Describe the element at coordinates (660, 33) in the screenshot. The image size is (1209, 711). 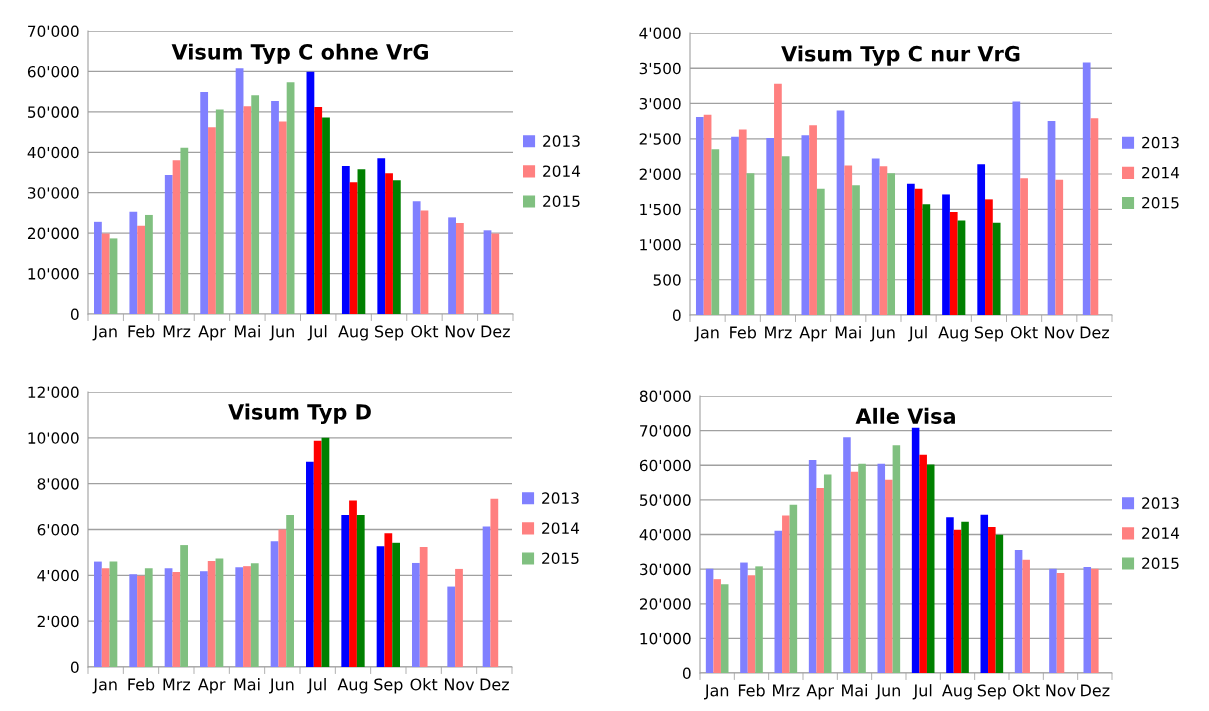
I see `y-tick-label: 4'000` at that location.